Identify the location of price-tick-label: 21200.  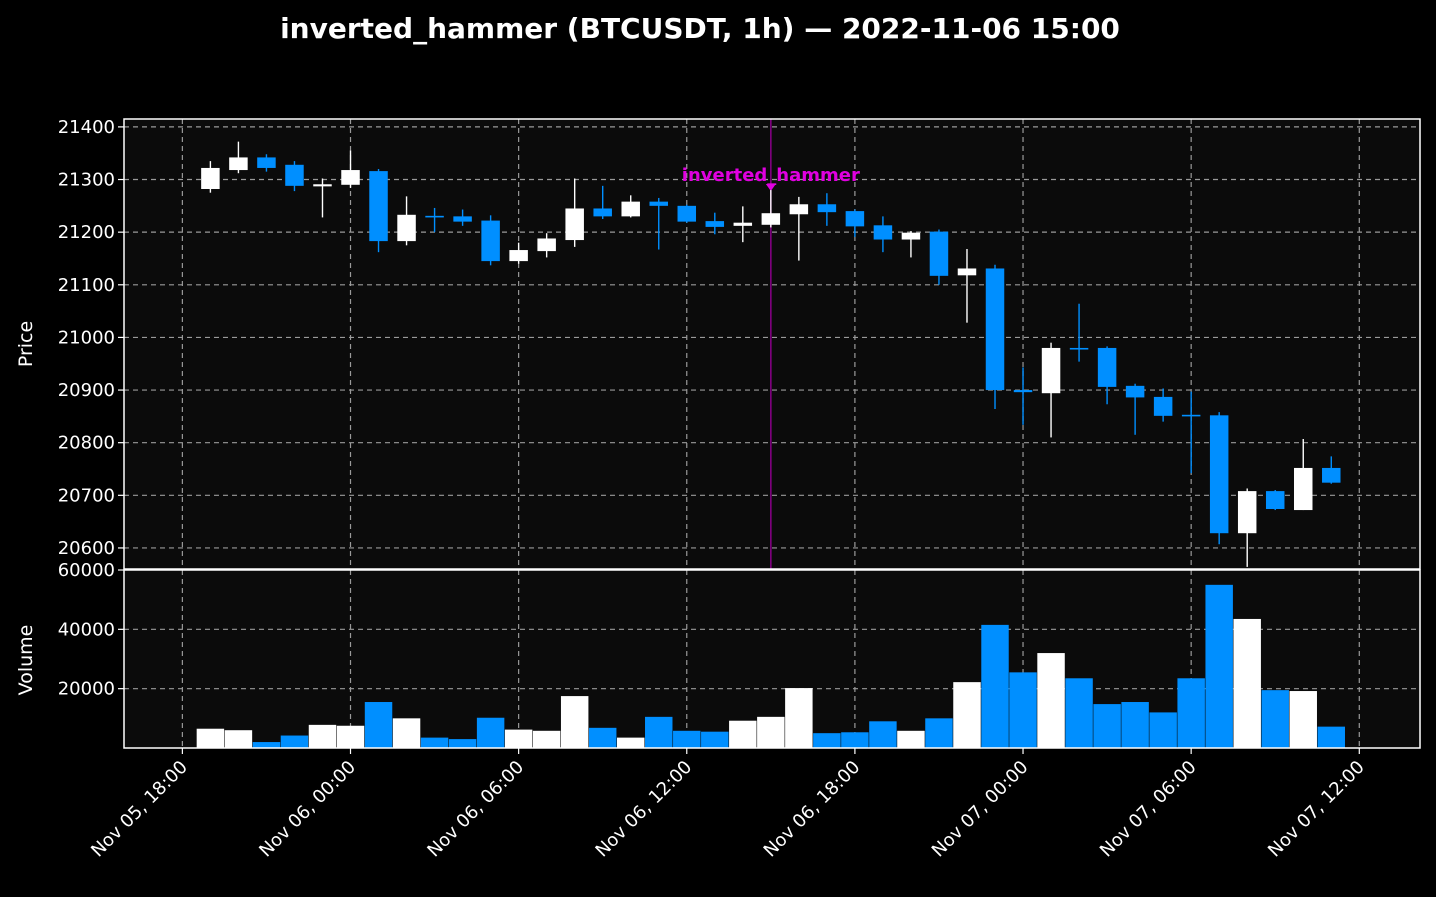
(86, 232).